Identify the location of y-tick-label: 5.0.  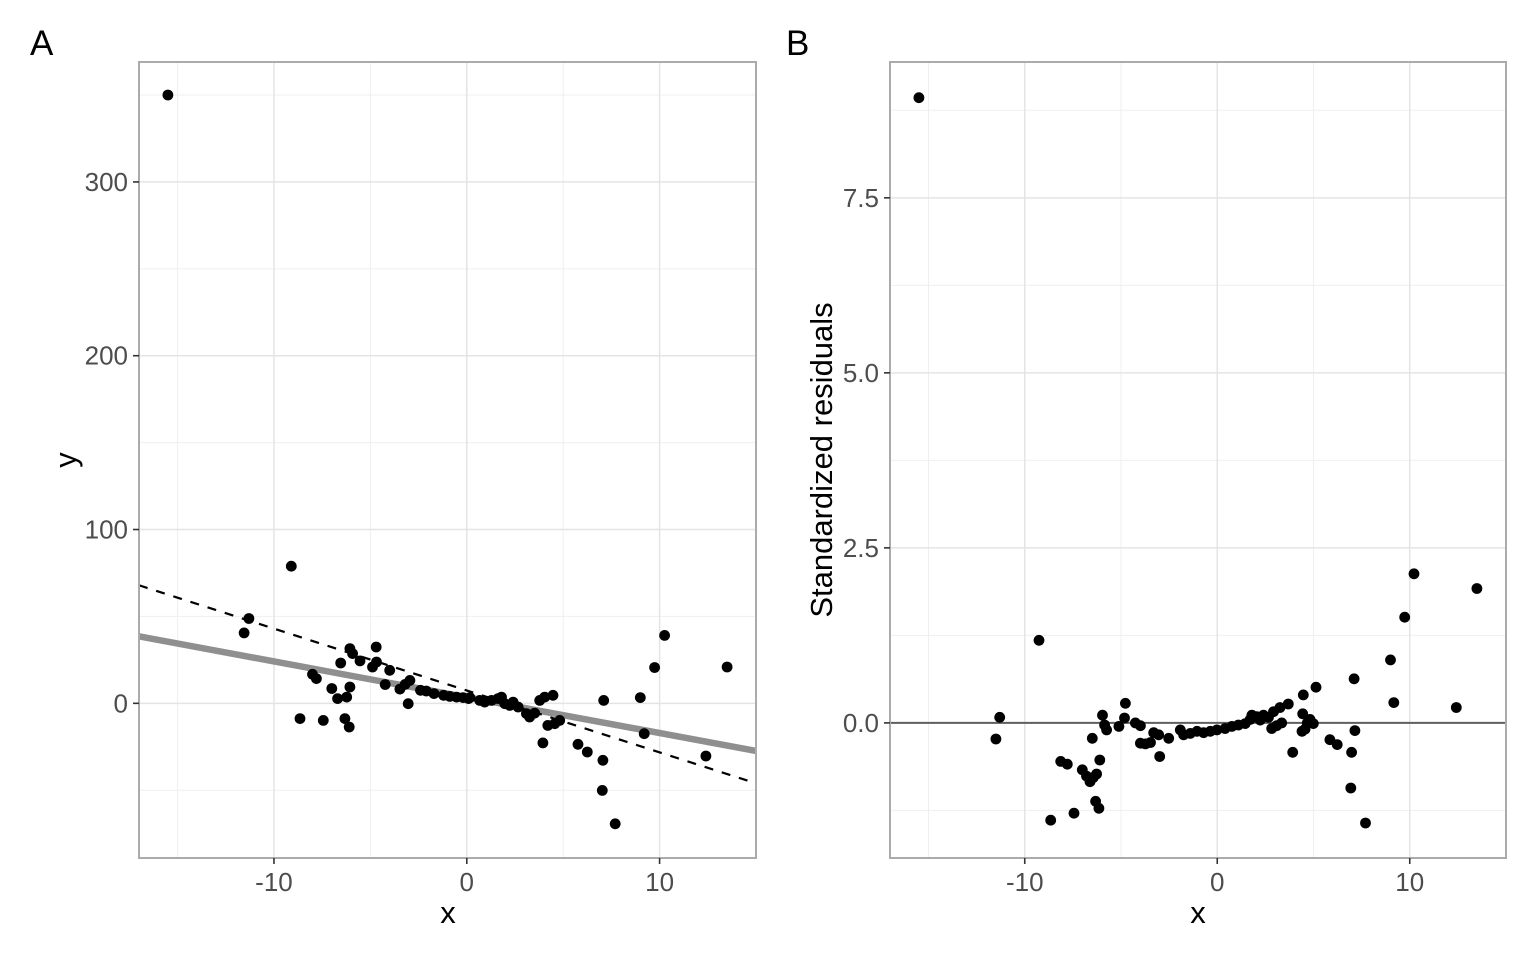
(861, 373).